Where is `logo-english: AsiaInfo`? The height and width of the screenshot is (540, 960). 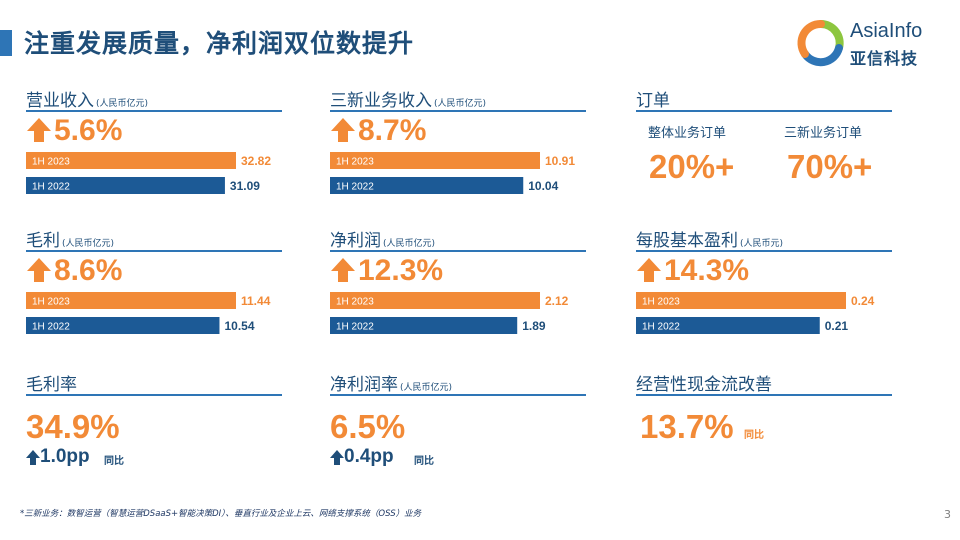
logo-english: AsiaInfo is located at coordinates (886, 31).